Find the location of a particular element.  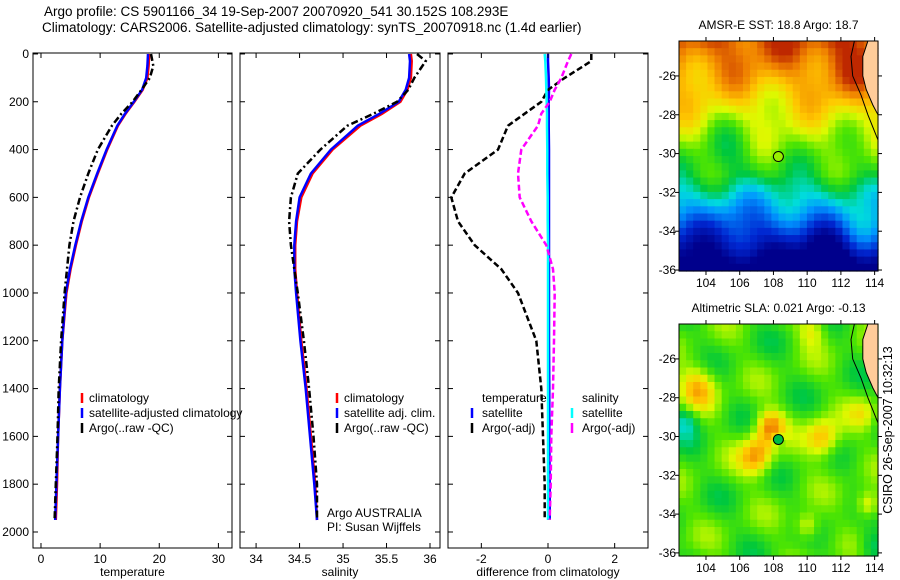

lon-tick-label: 106 is located at coordinates (740, 283).